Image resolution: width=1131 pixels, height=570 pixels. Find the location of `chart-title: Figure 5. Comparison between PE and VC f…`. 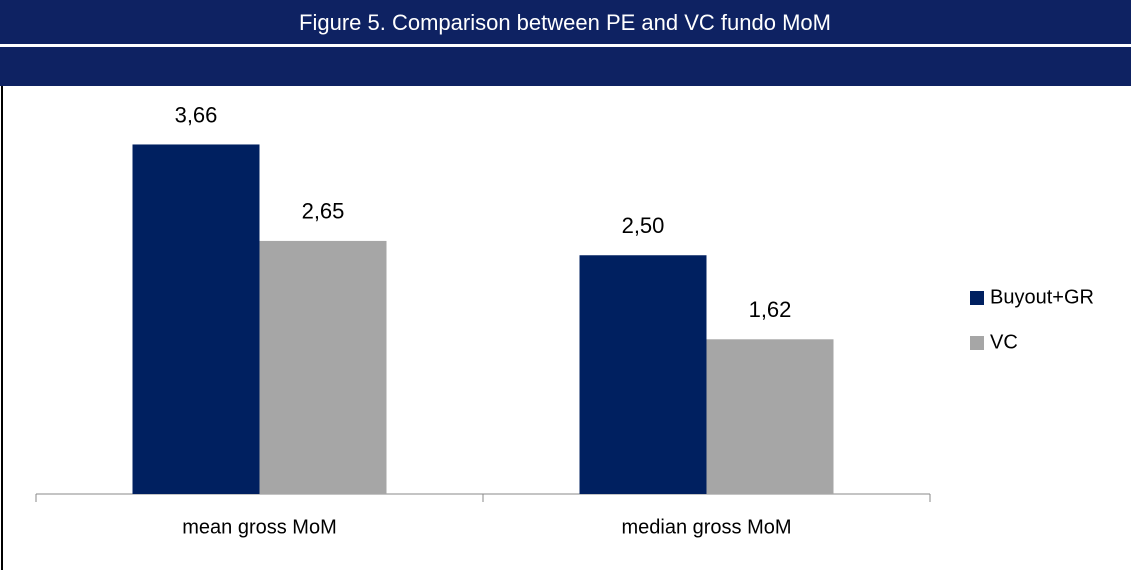

chart-title: Figure 5. Comparison between PE and VC f… is located at coordinates (565, 22).